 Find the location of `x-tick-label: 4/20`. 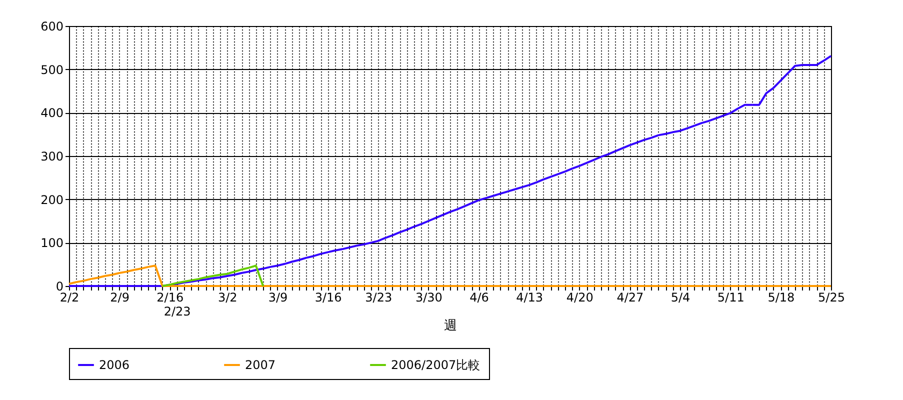

x-tick-label: 4/20 is located at coordinates (580, 297).